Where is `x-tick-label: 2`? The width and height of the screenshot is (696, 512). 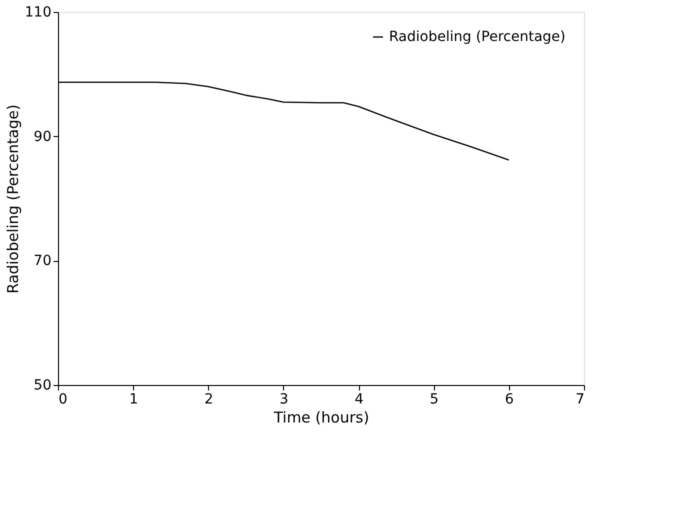 x-tick-label: 2 is located at coordinates (209, 400).